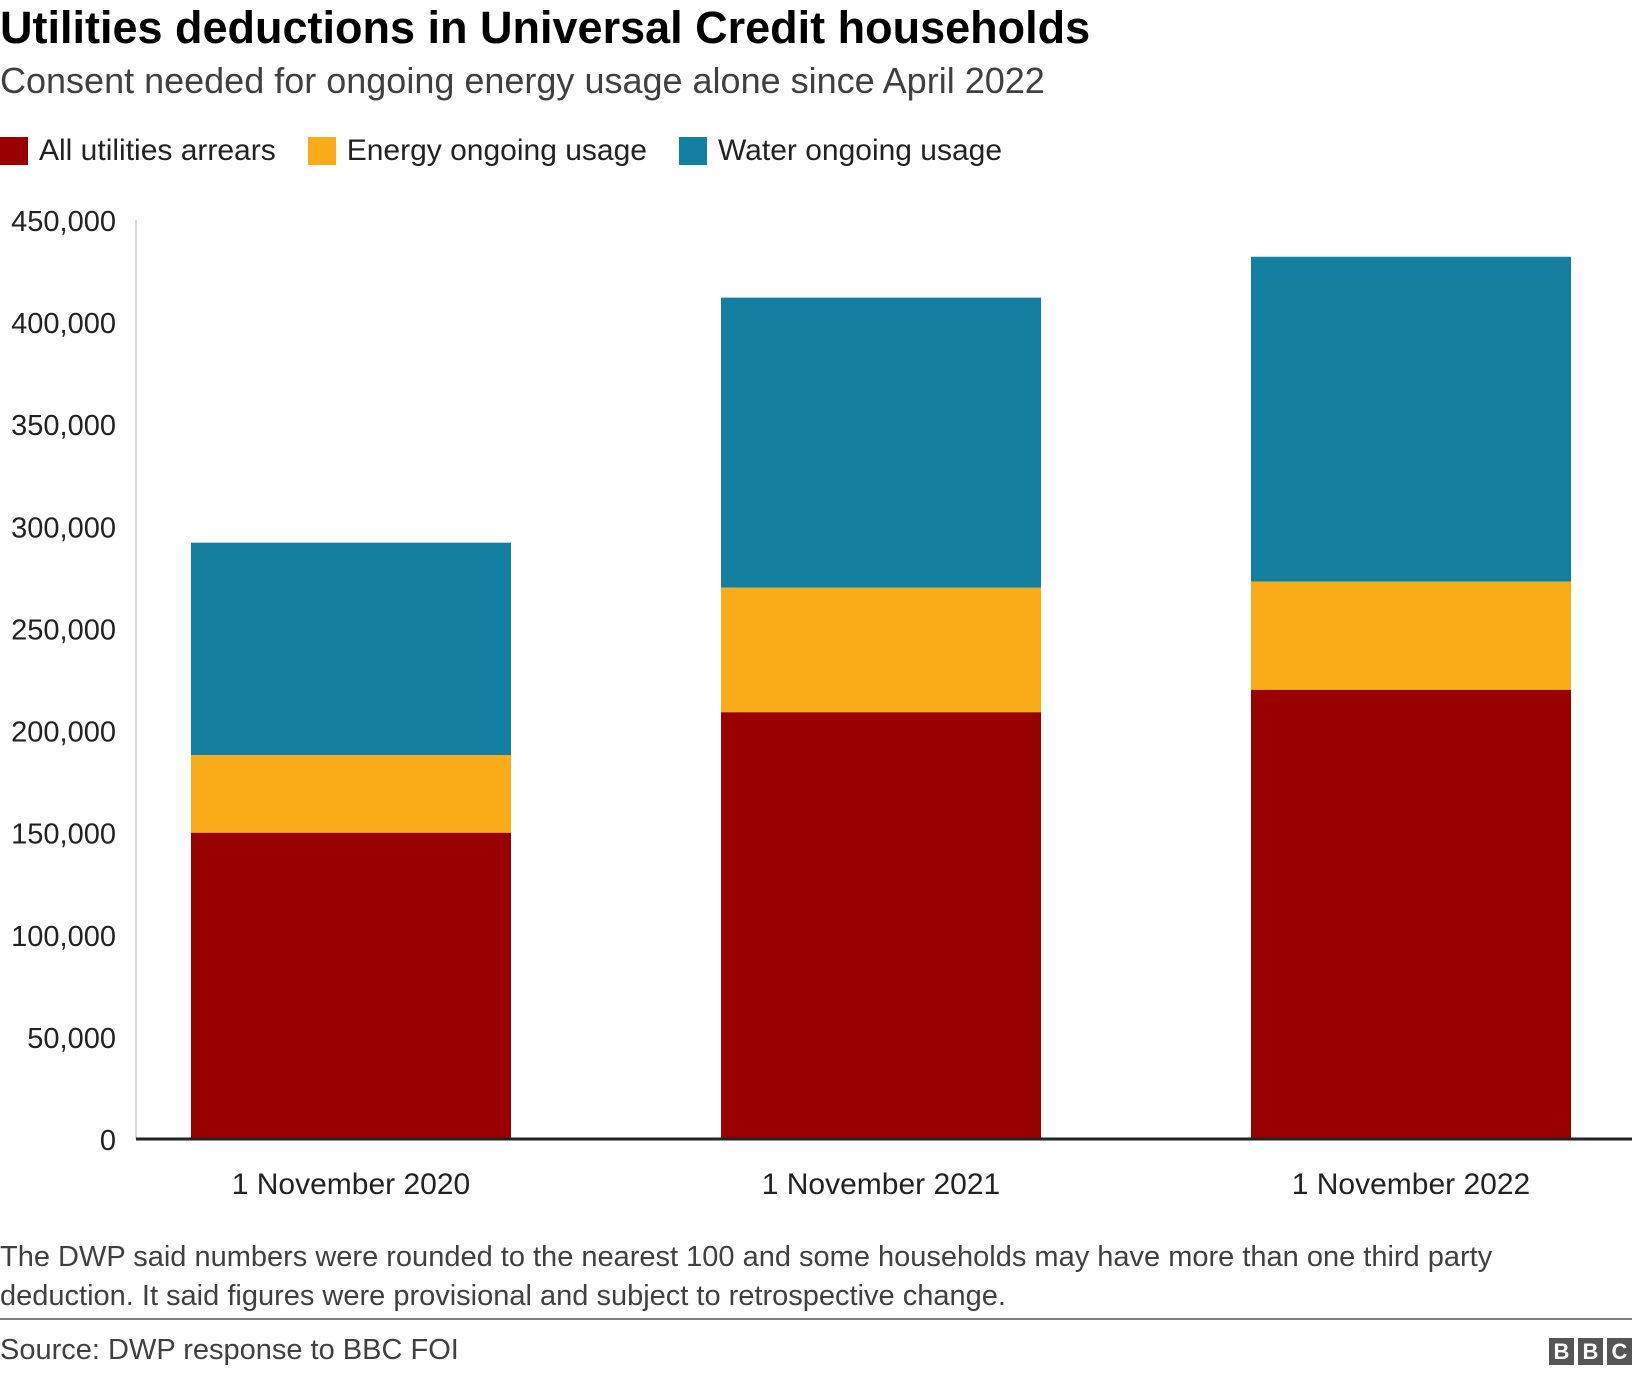 This screenshot has width=1632, height=1376. Describe the element at coordinates (63, 835) in the screenshot. I see `y-tick-label: 150,000` at that location.